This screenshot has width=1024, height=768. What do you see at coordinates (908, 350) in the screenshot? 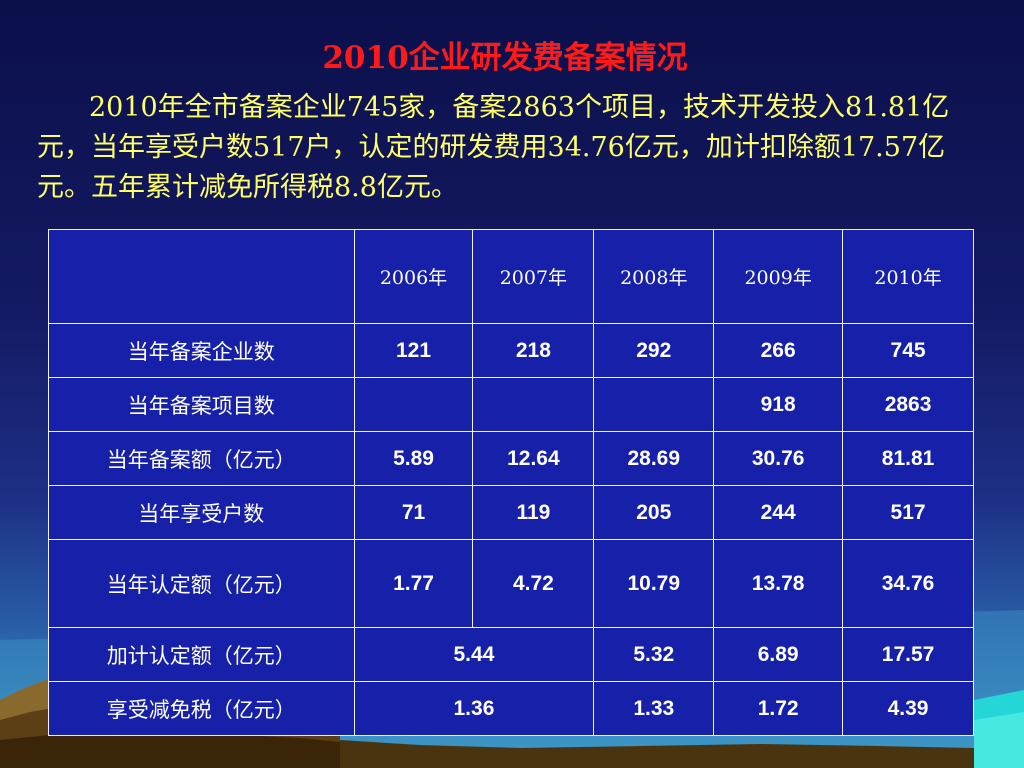
I see `table-cell: 745` at bounding box center [908, 350].